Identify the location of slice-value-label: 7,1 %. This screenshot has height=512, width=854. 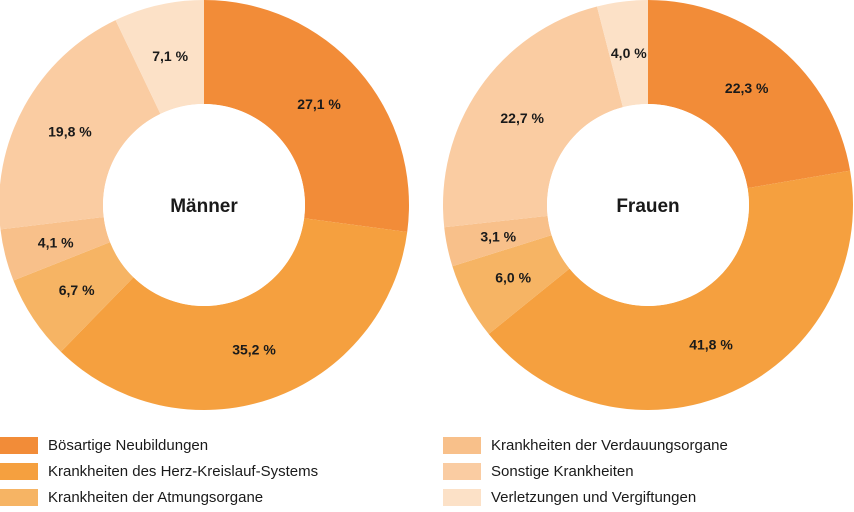
(170, 56).